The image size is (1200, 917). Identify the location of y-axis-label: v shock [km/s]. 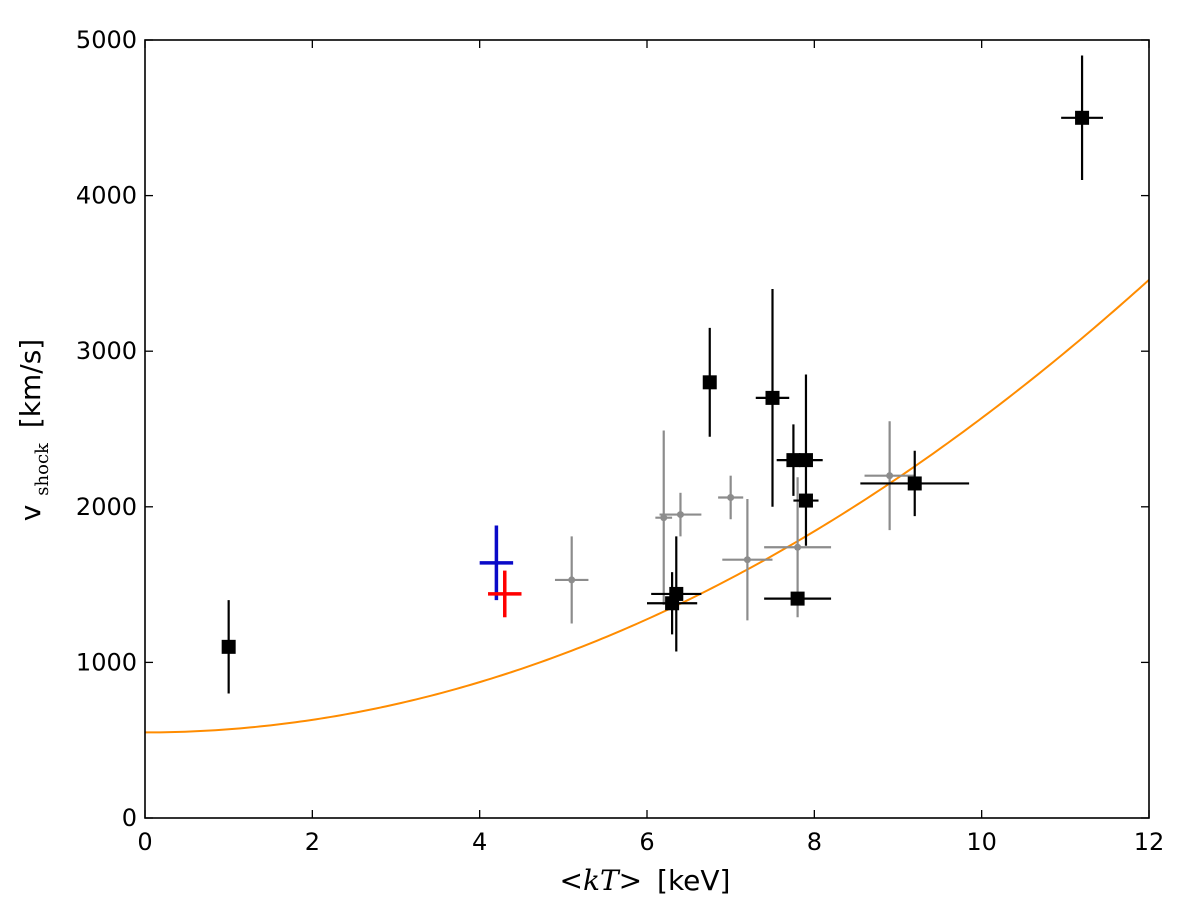
(34, 430).